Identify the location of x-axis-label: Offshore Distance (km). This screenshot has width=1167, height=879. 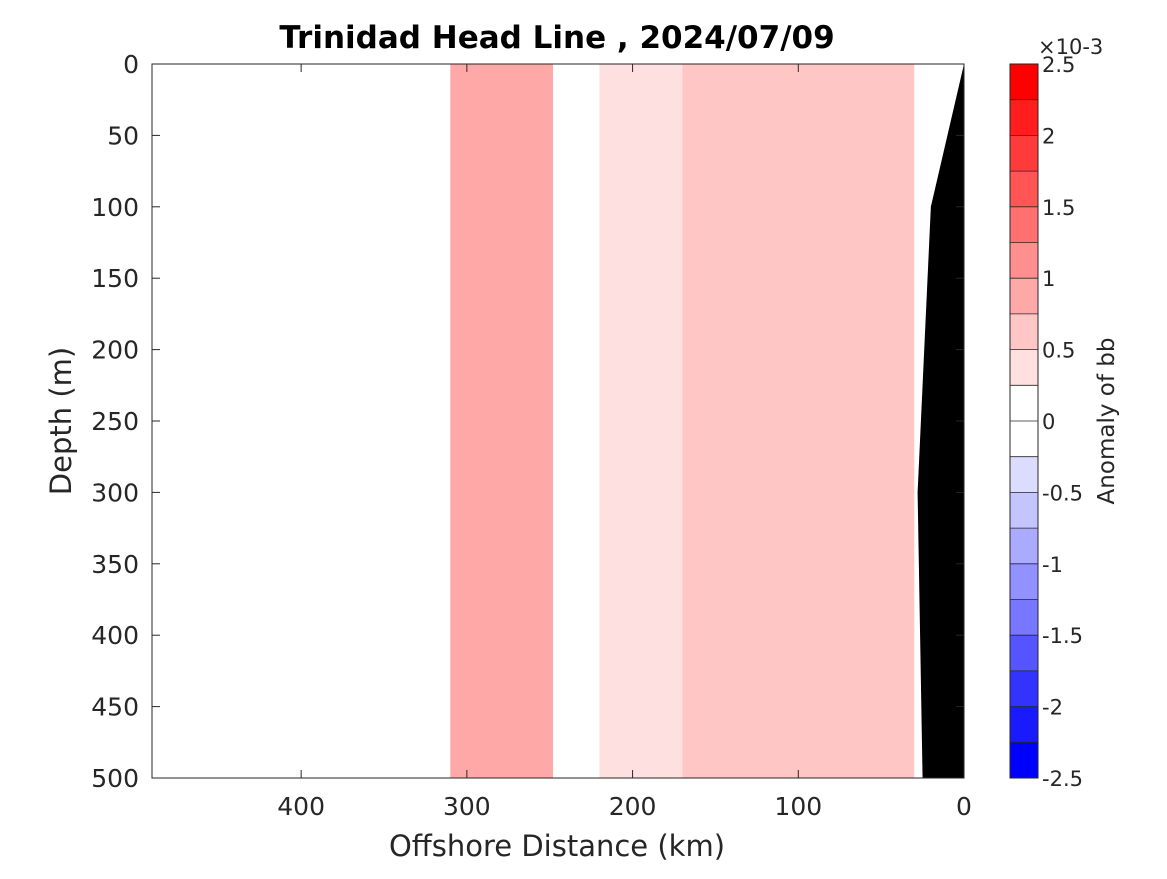
(557, 846).